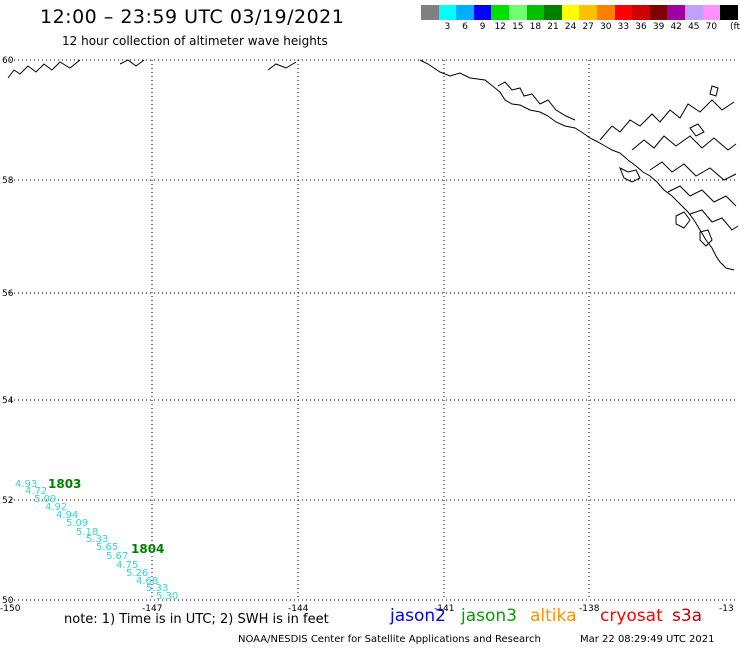 Image resolution: width=740 pixels, height=650 pixels. Describe the element at coordinates (127, 565) in the screenshot. I see `swh-value: 4.75` at that location.